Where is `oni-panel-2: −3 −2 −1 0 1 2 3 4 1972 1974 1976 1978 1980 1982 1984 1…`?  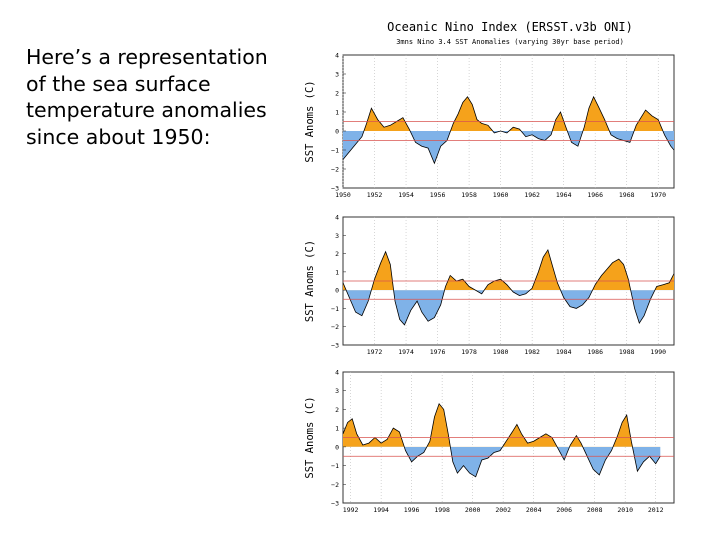
oni-panel-2: −3 −2 −1 0 1 2 3 4 1972 1974 1976 1978 1980 1982 1984 1… is located at coordinates (489, 285).